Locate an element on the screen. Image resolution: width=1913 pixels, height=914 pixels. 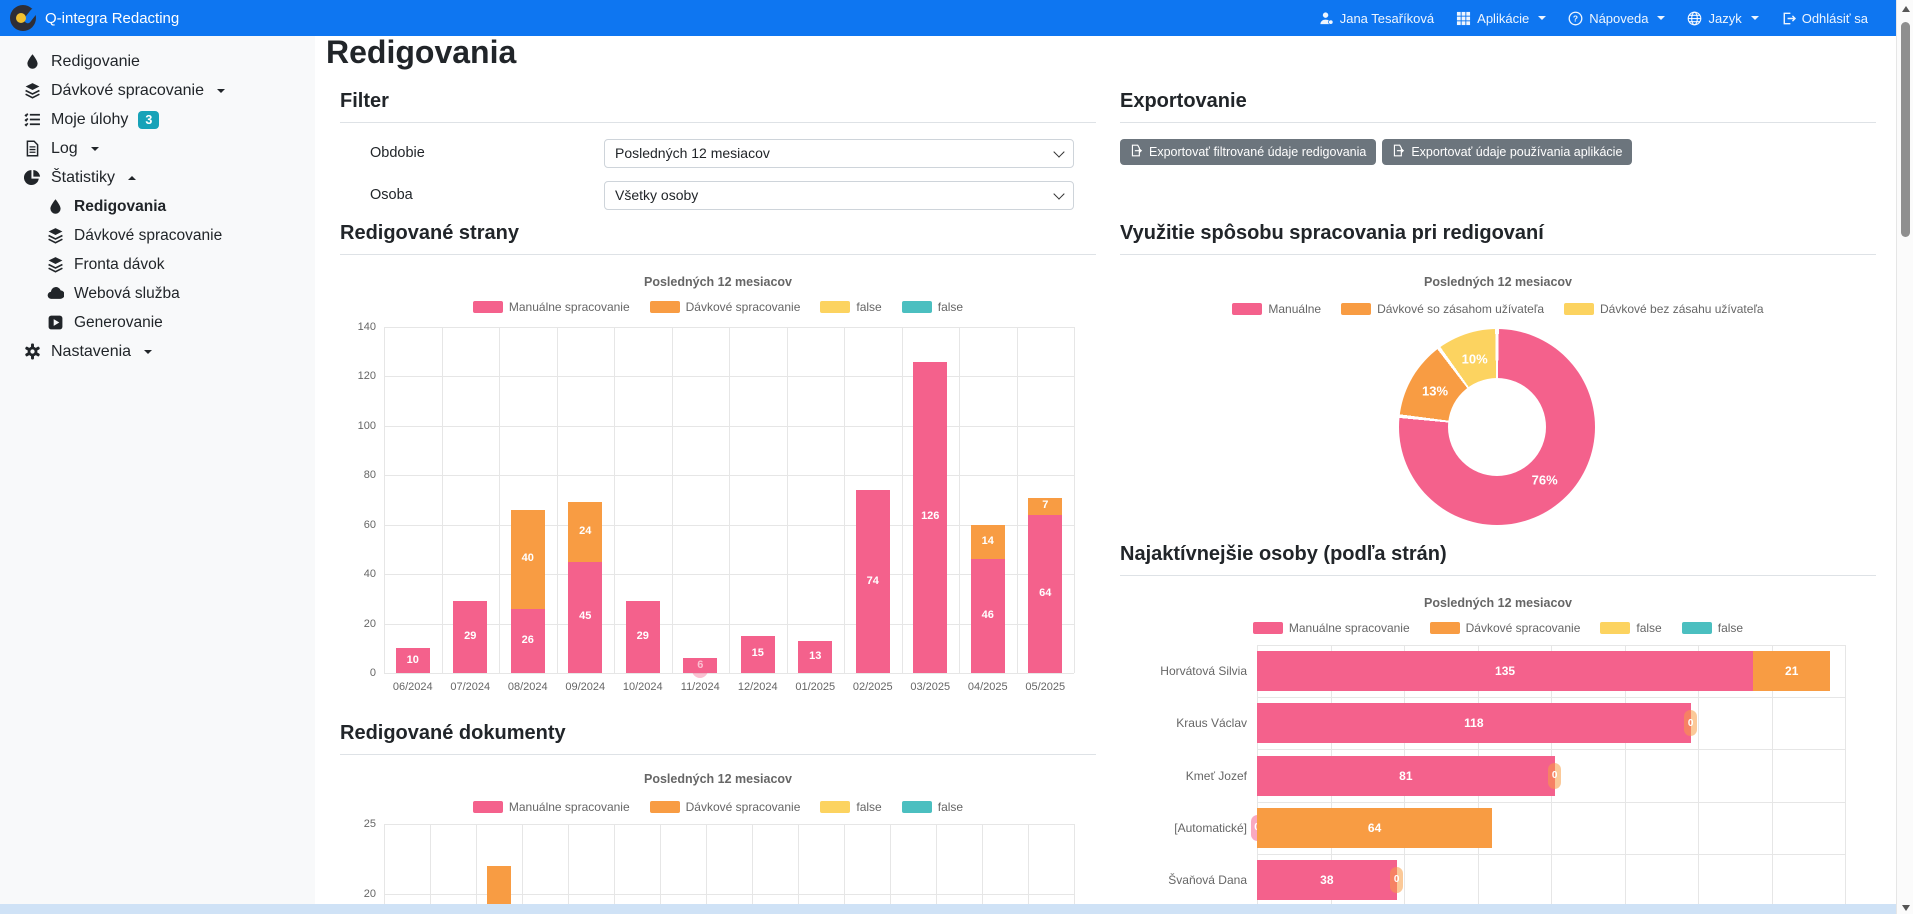
chart-subtitle: Posledných 12 mesiacov is located at coordinates (1498, 282).